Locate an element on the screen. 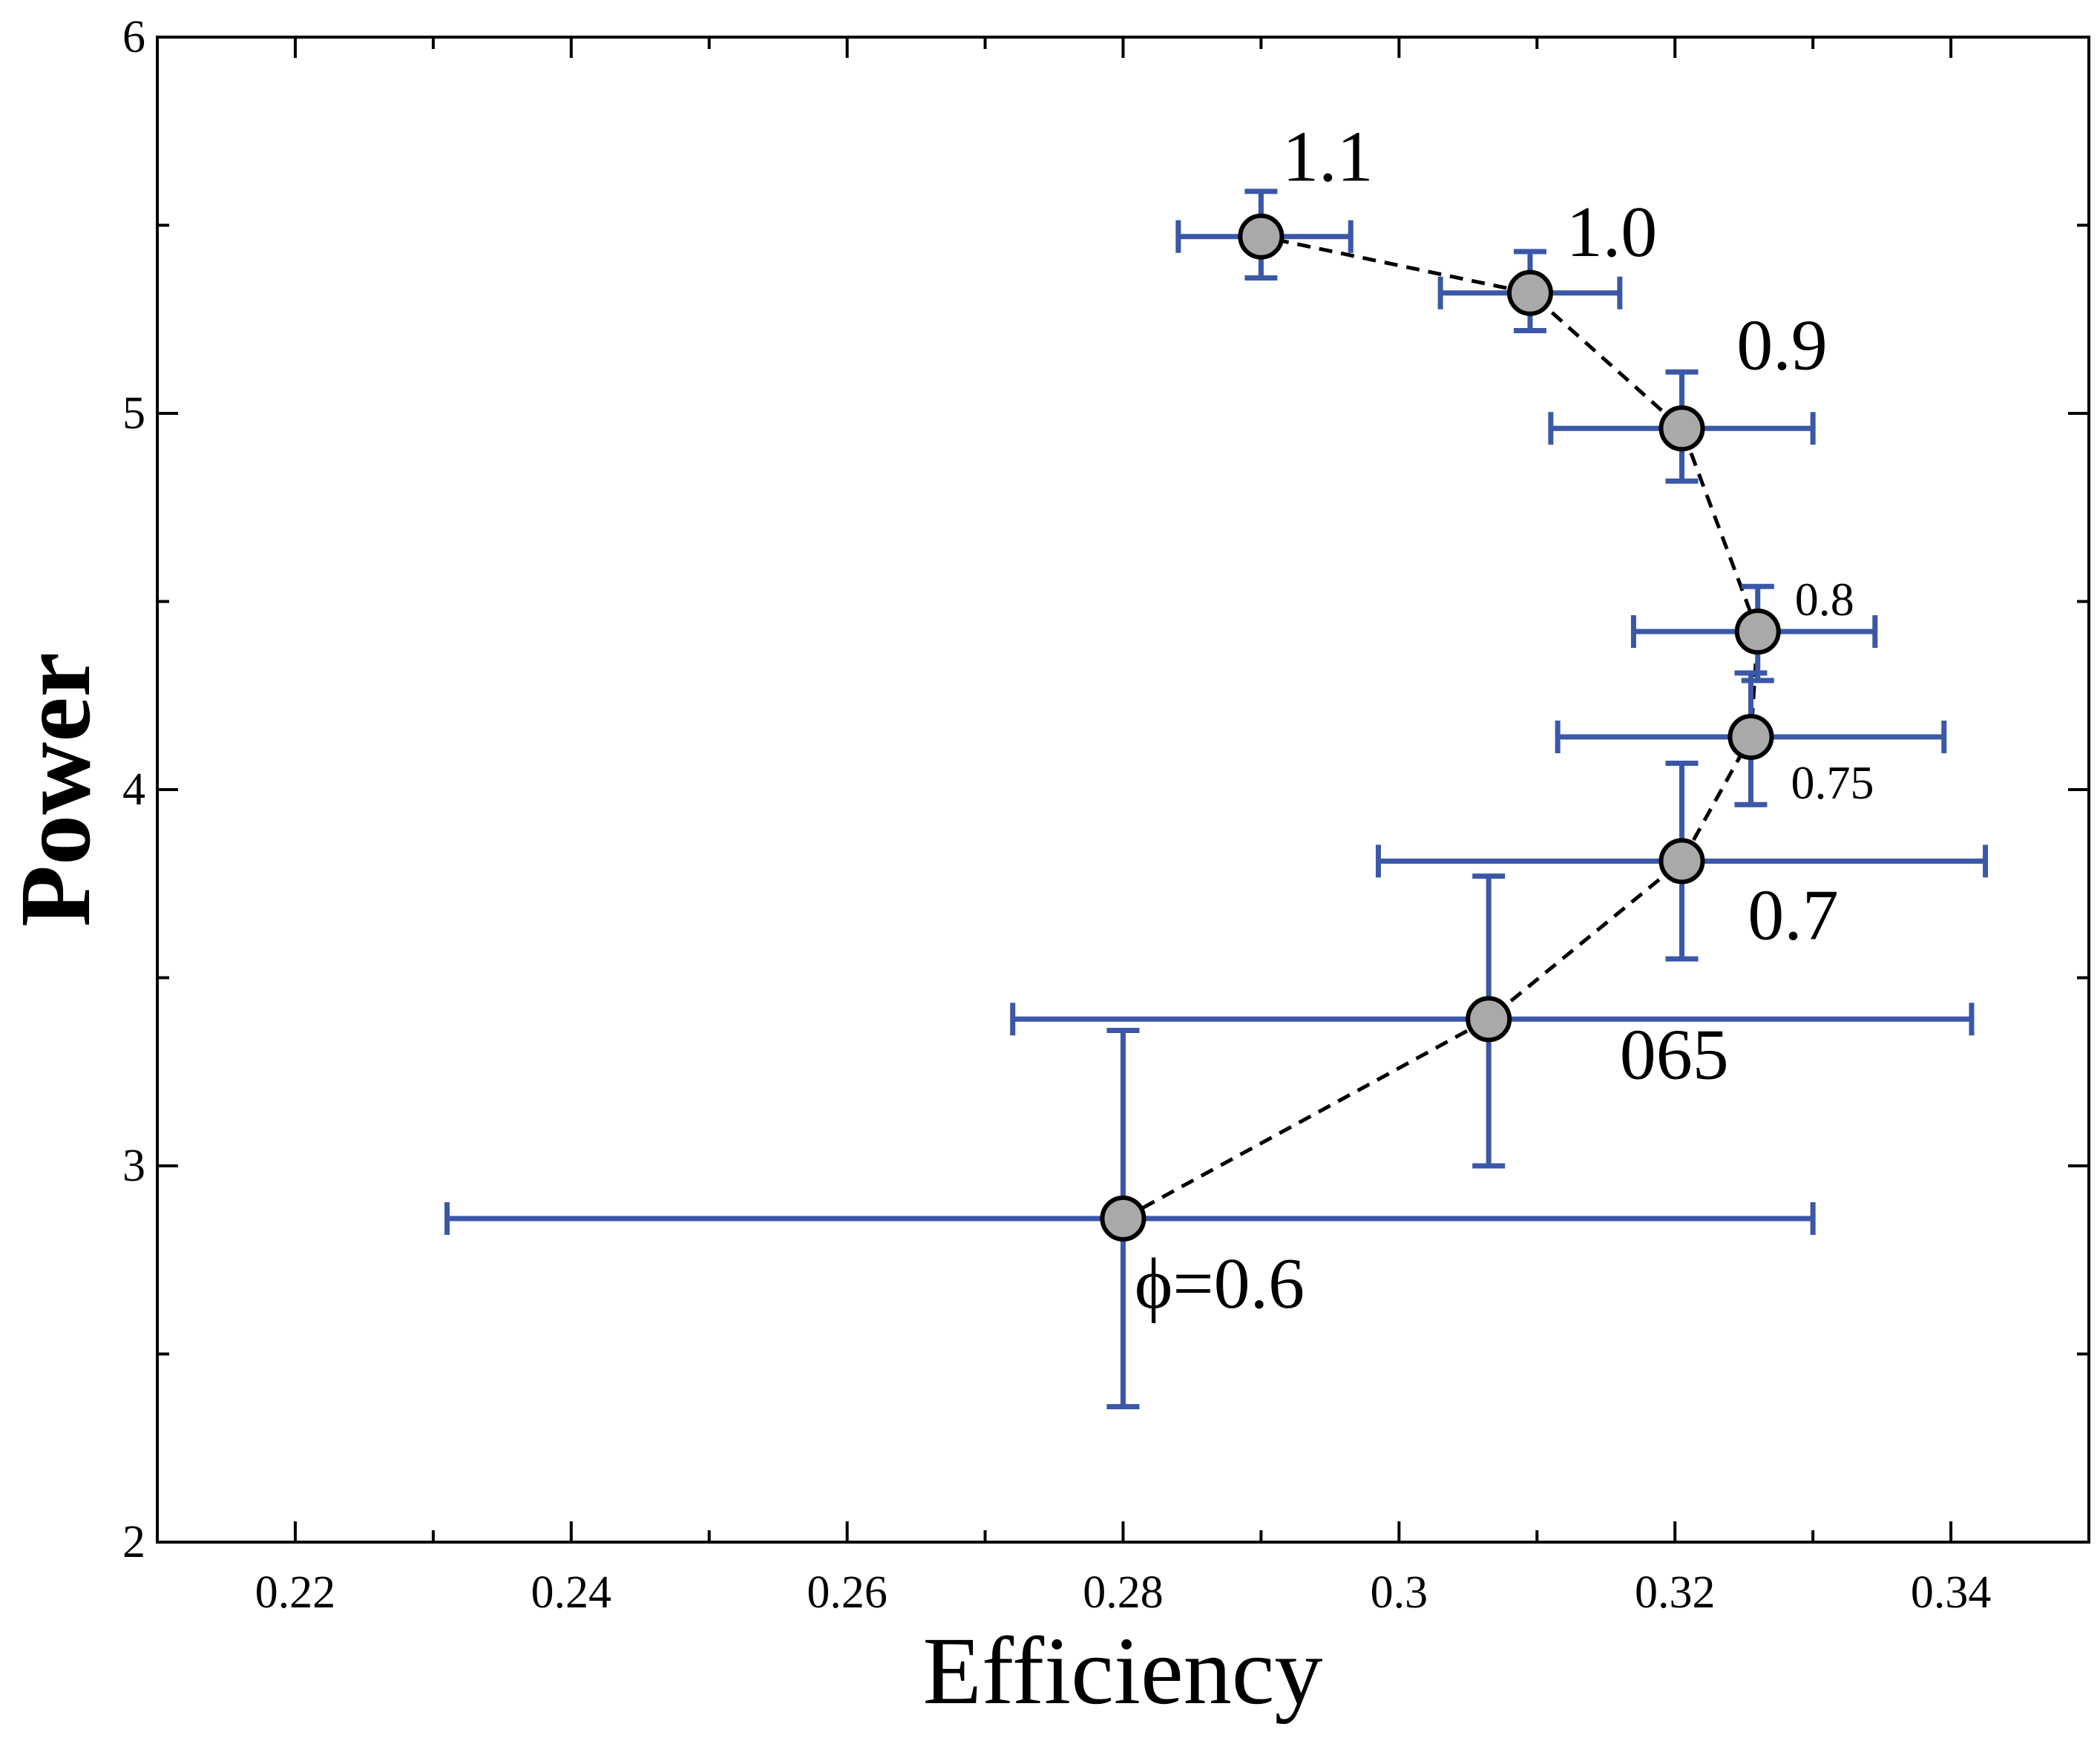  y-tick-label: 2 is located at coordinates (134, 1542).